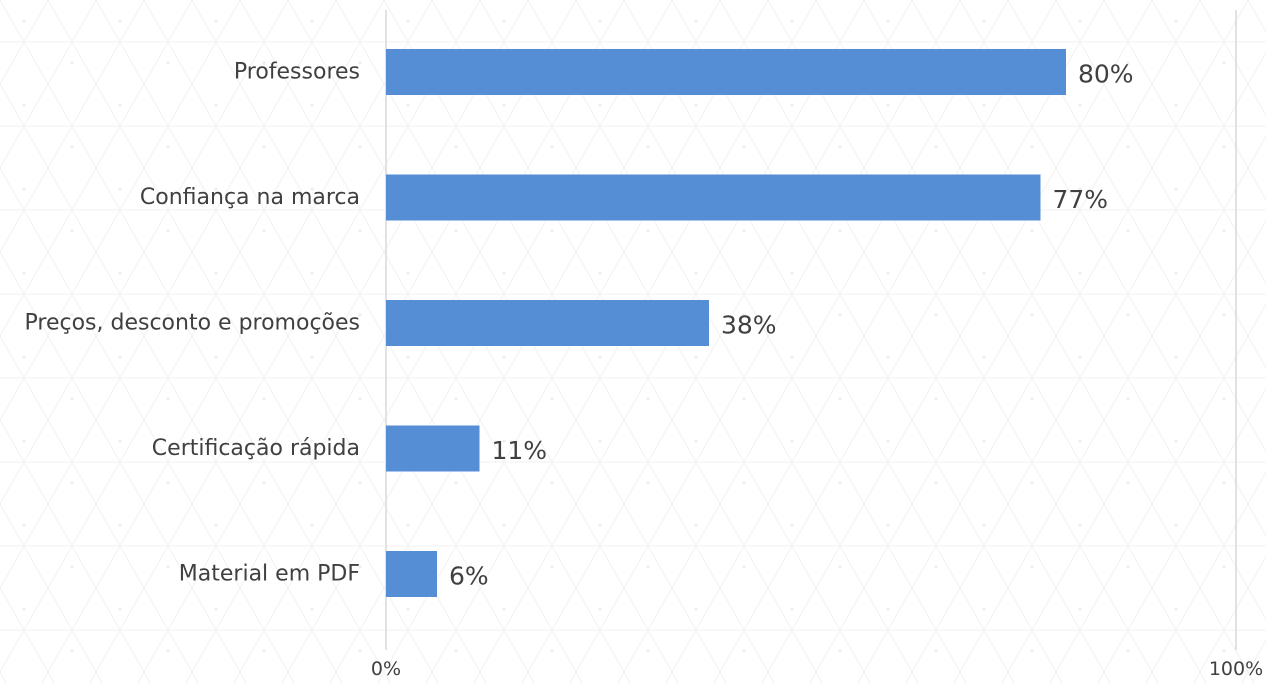  What do you see at coordinates (1081, 199) in the screenshot?
I see `data-label-1: 77%` at bounding box center [1081, 199].